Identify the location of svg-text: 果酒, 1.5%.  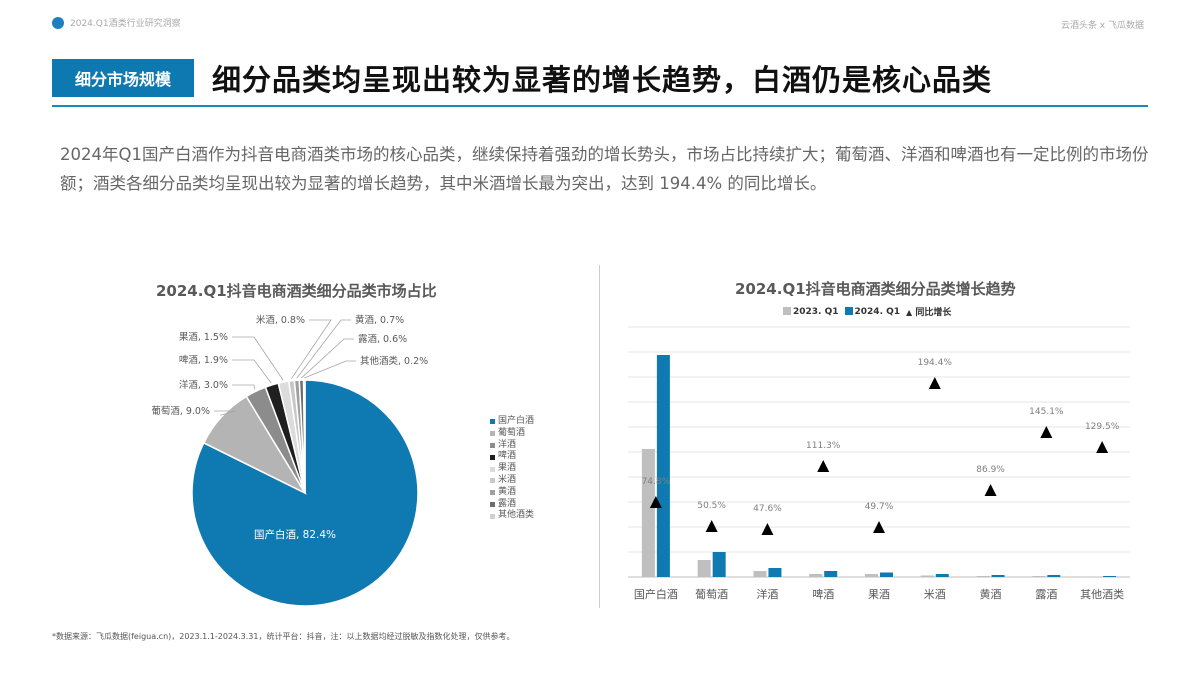
(203, 337).